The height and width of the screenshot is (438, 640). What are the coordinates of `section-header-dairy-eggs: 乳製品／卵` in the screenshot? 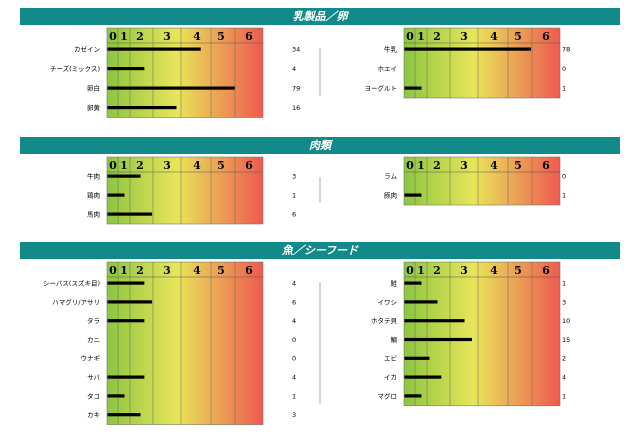 It's located at (320, 16).